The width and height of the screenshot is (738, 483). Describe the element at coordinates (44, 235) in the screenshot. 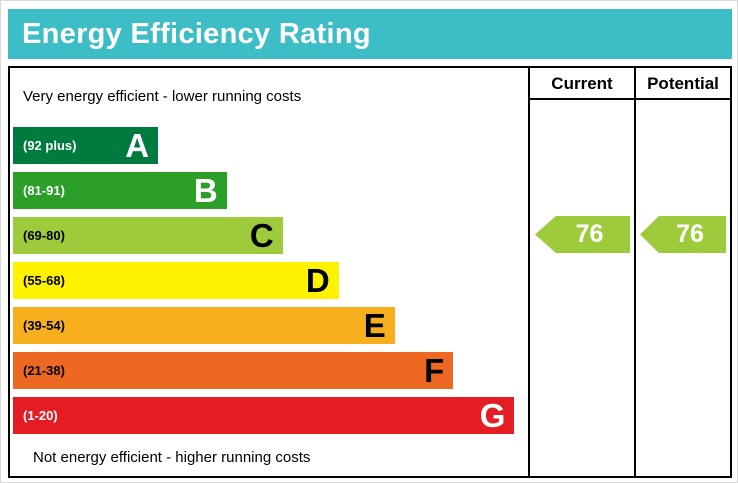

I see `band-range-label: (69-80)` at that location.